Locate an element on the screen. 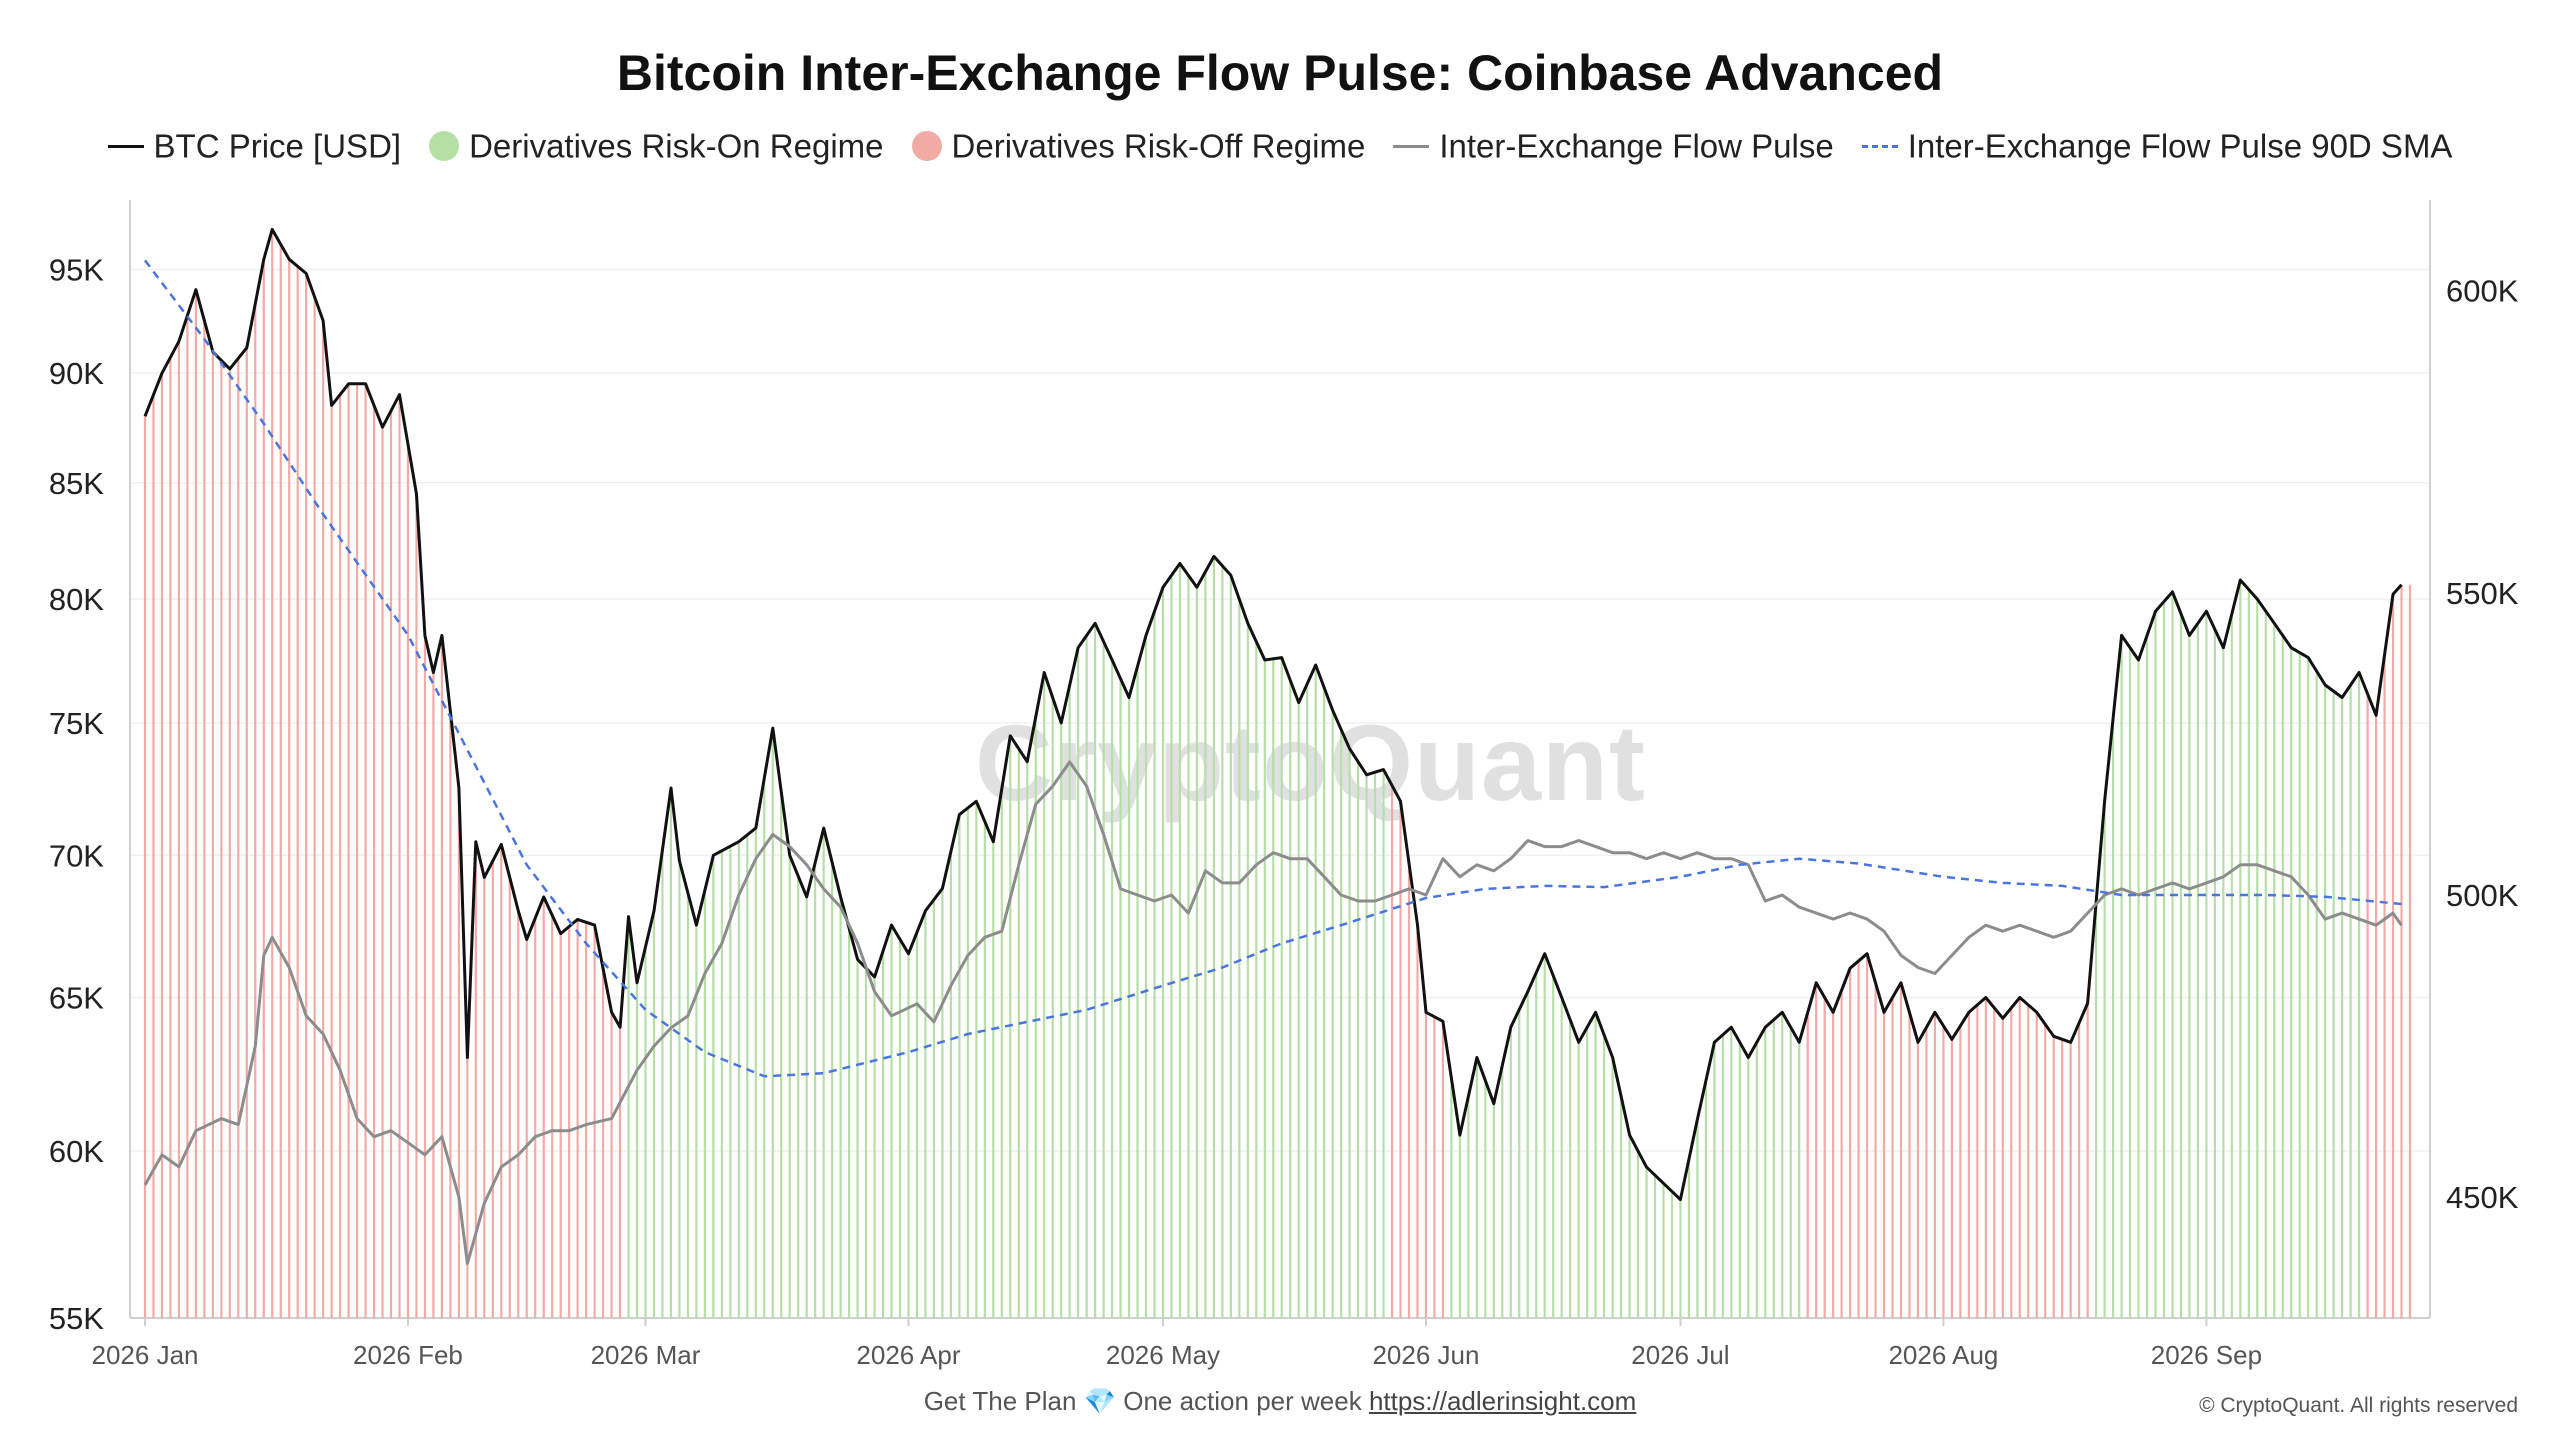 The image size is (2560, 1440). left-tick-label: 65K is located at coordinates (76, 997).